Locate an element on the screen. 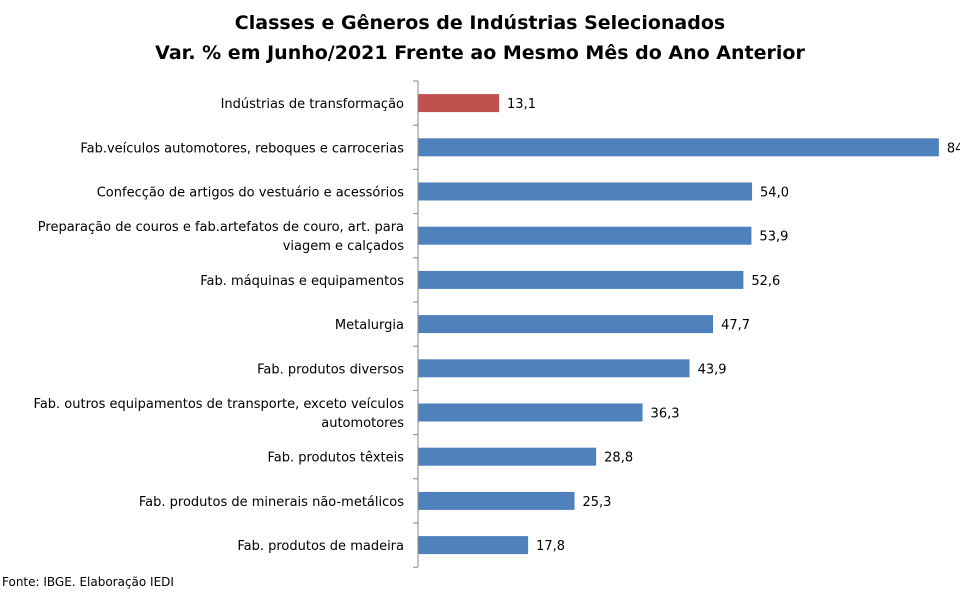 The width and height of the screenshot is (960, 595). source-note: Fonte: IBGE. Elaboração IEDI is located at coordinates (88, 582).